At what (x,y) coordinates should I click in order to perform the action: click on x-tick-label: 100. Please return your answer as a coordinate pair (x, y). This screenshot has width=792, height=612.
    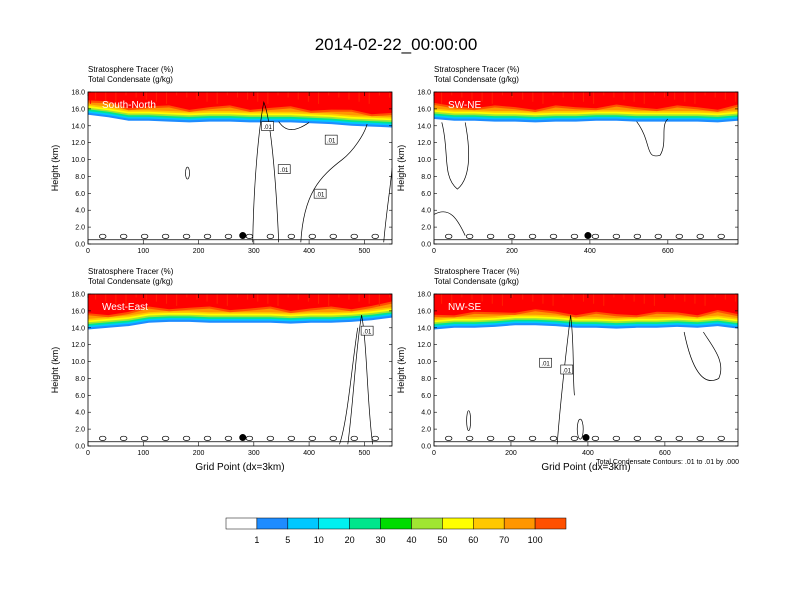
    Looking at the image, I should click on (143, 251).